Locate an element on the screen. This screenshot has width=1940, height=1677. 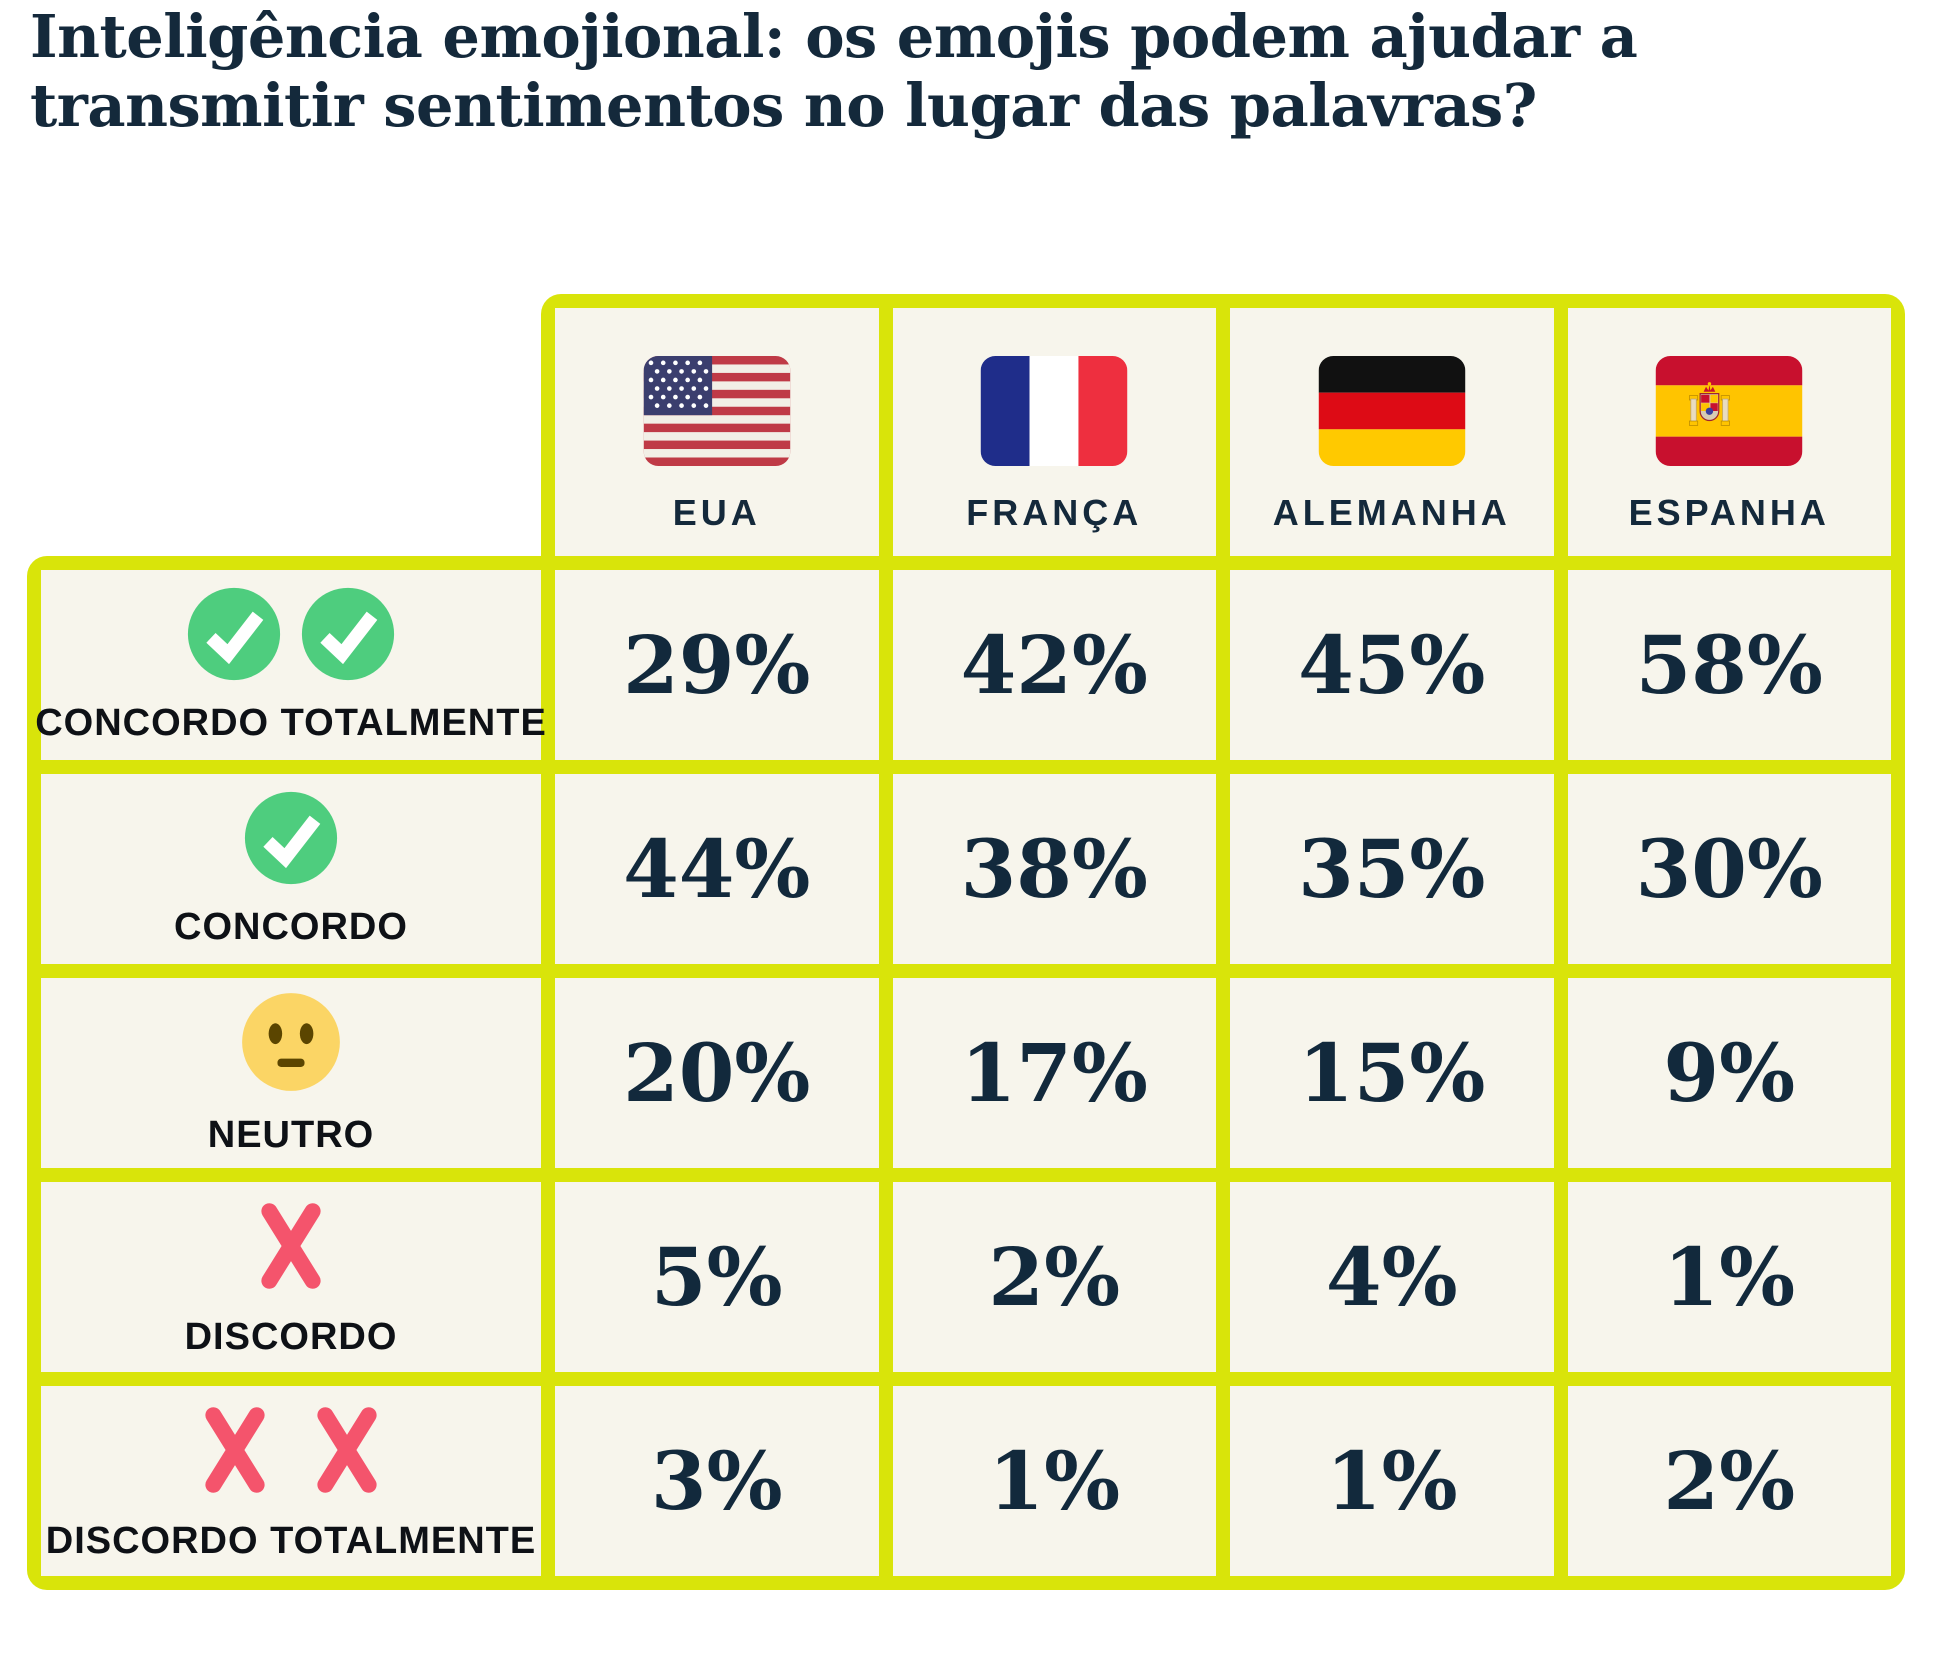
row-label-discordo: DISCORDO is located at coordinates (291, 1277).